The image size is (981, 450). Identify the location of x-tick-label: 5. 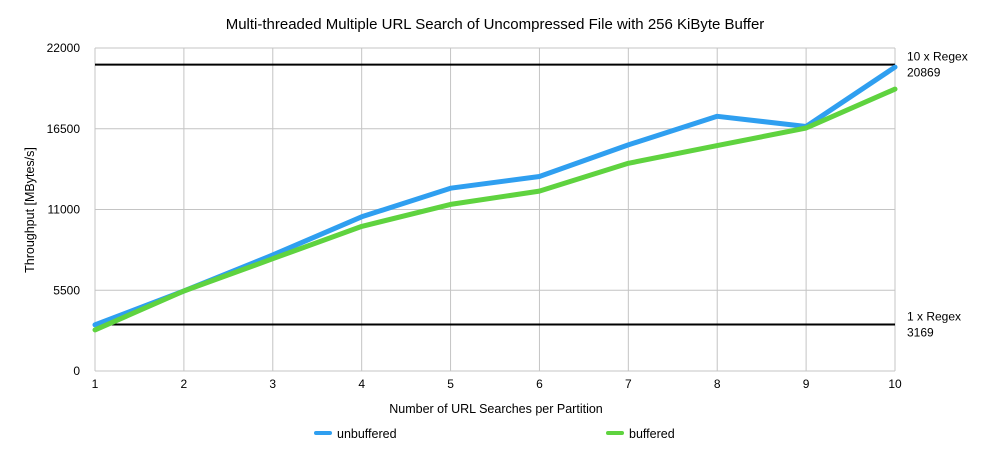
(450, 384).